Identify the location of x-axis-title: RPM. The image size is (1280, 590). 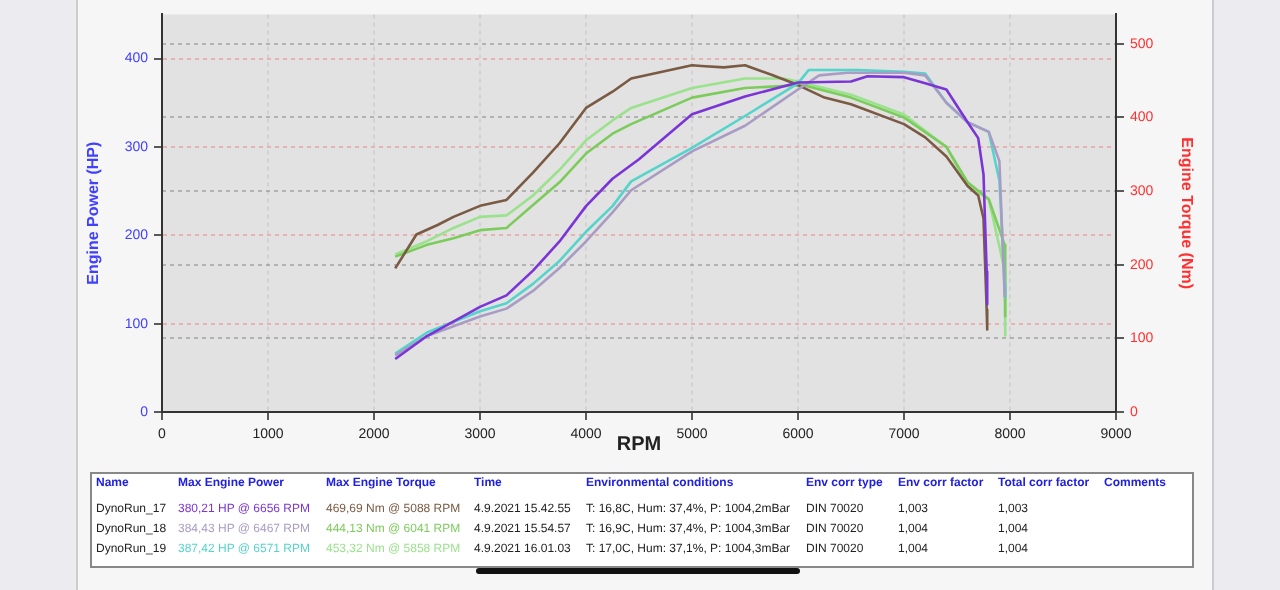
(639, 444).